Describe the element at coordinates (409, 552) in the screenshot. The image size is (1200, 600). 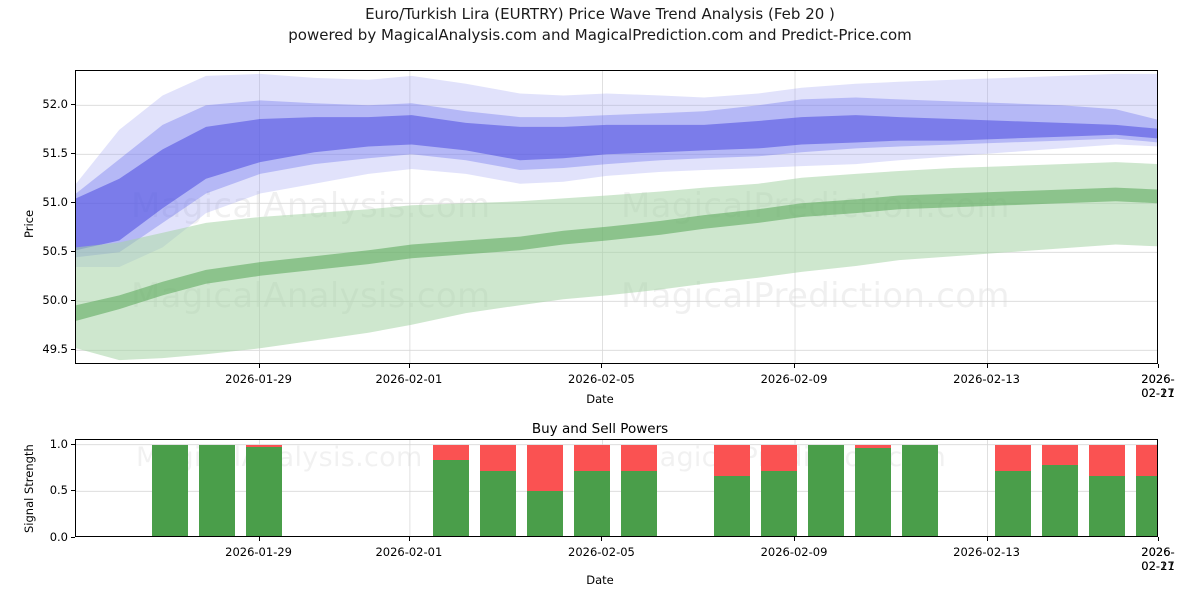
I see `signal-x-tick: 2026-02-01` at that location.